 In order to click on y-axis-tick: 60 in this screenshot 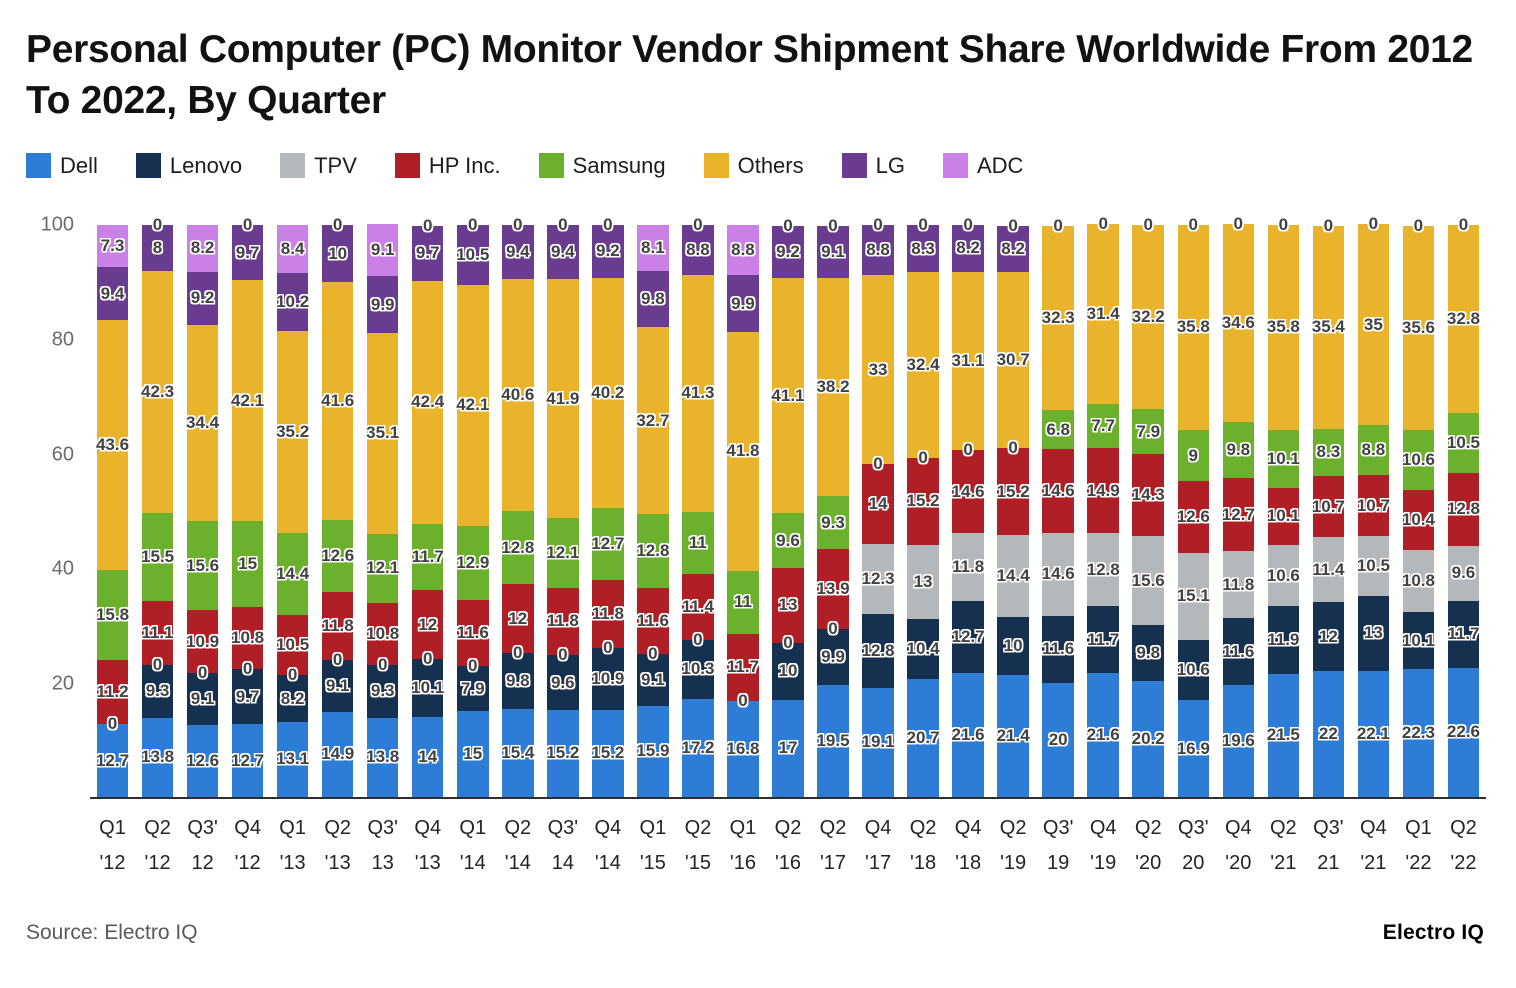, I will do `click(62, 454)`.